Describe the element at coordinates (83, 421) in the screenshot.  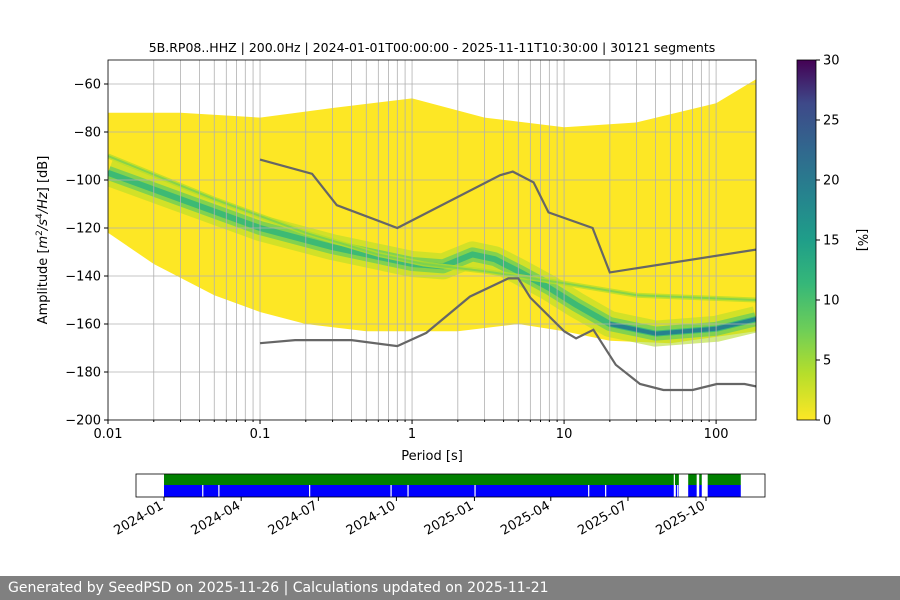
I see `y-tick-label: −200` at that location.